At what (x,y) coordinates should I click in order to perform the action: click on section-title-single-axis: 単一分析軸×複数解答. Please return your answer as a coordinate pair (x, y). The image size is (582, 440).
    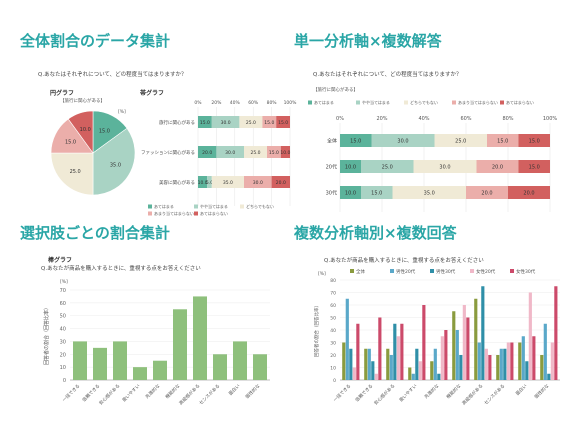
    Looking at the image, I should click on (368, 41).